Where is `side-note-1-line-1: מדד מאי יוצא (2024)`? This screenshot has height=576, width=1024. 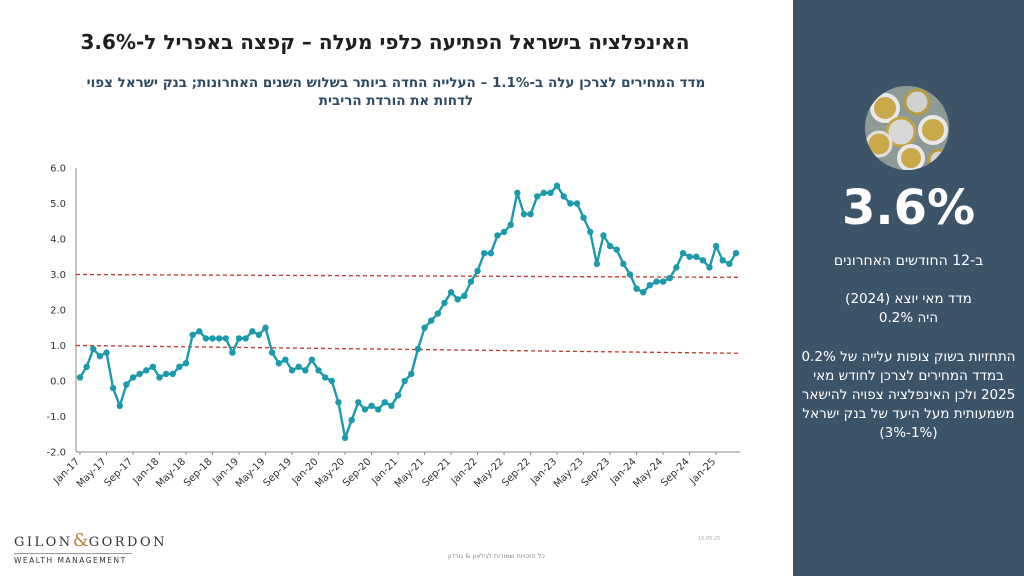
side-note-1-line-1: מדד מאי יוצא (2024) is located at coordinates (908, 299).